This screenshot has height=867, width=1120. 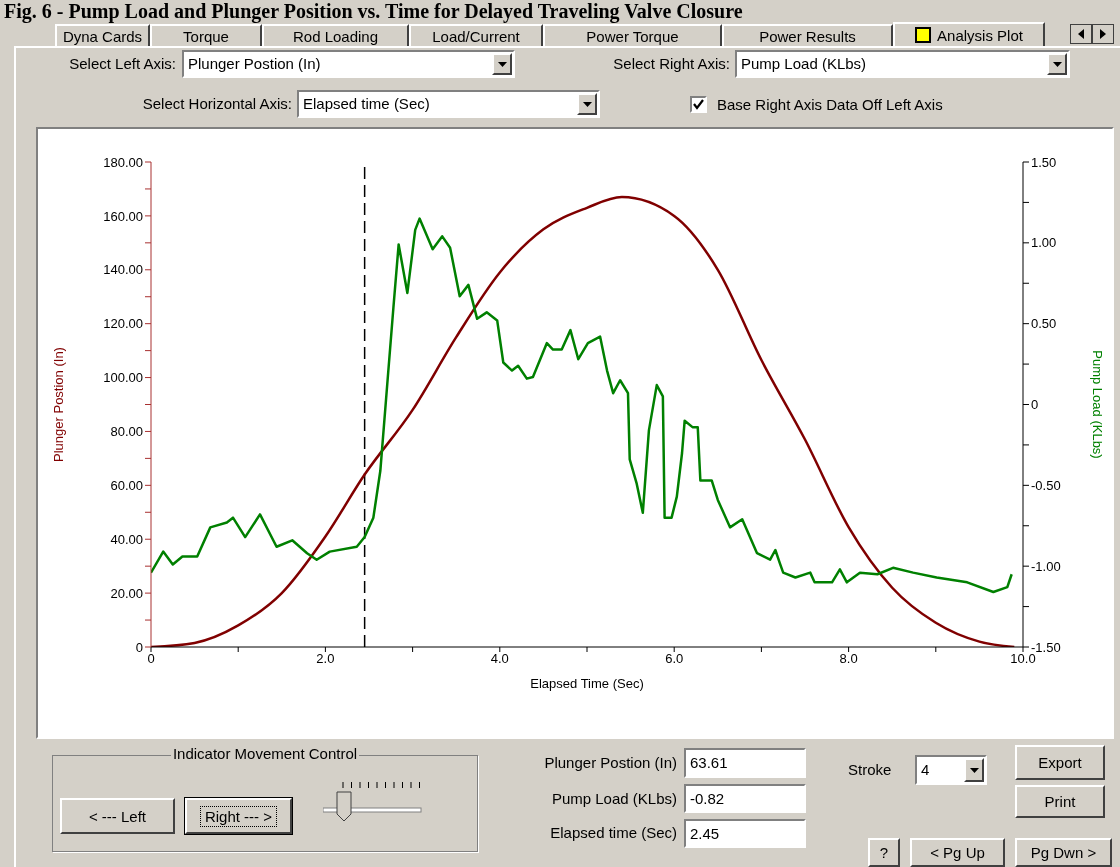 I want to click on y2-tick-label: -1.00, so click(x=1046, y=566).